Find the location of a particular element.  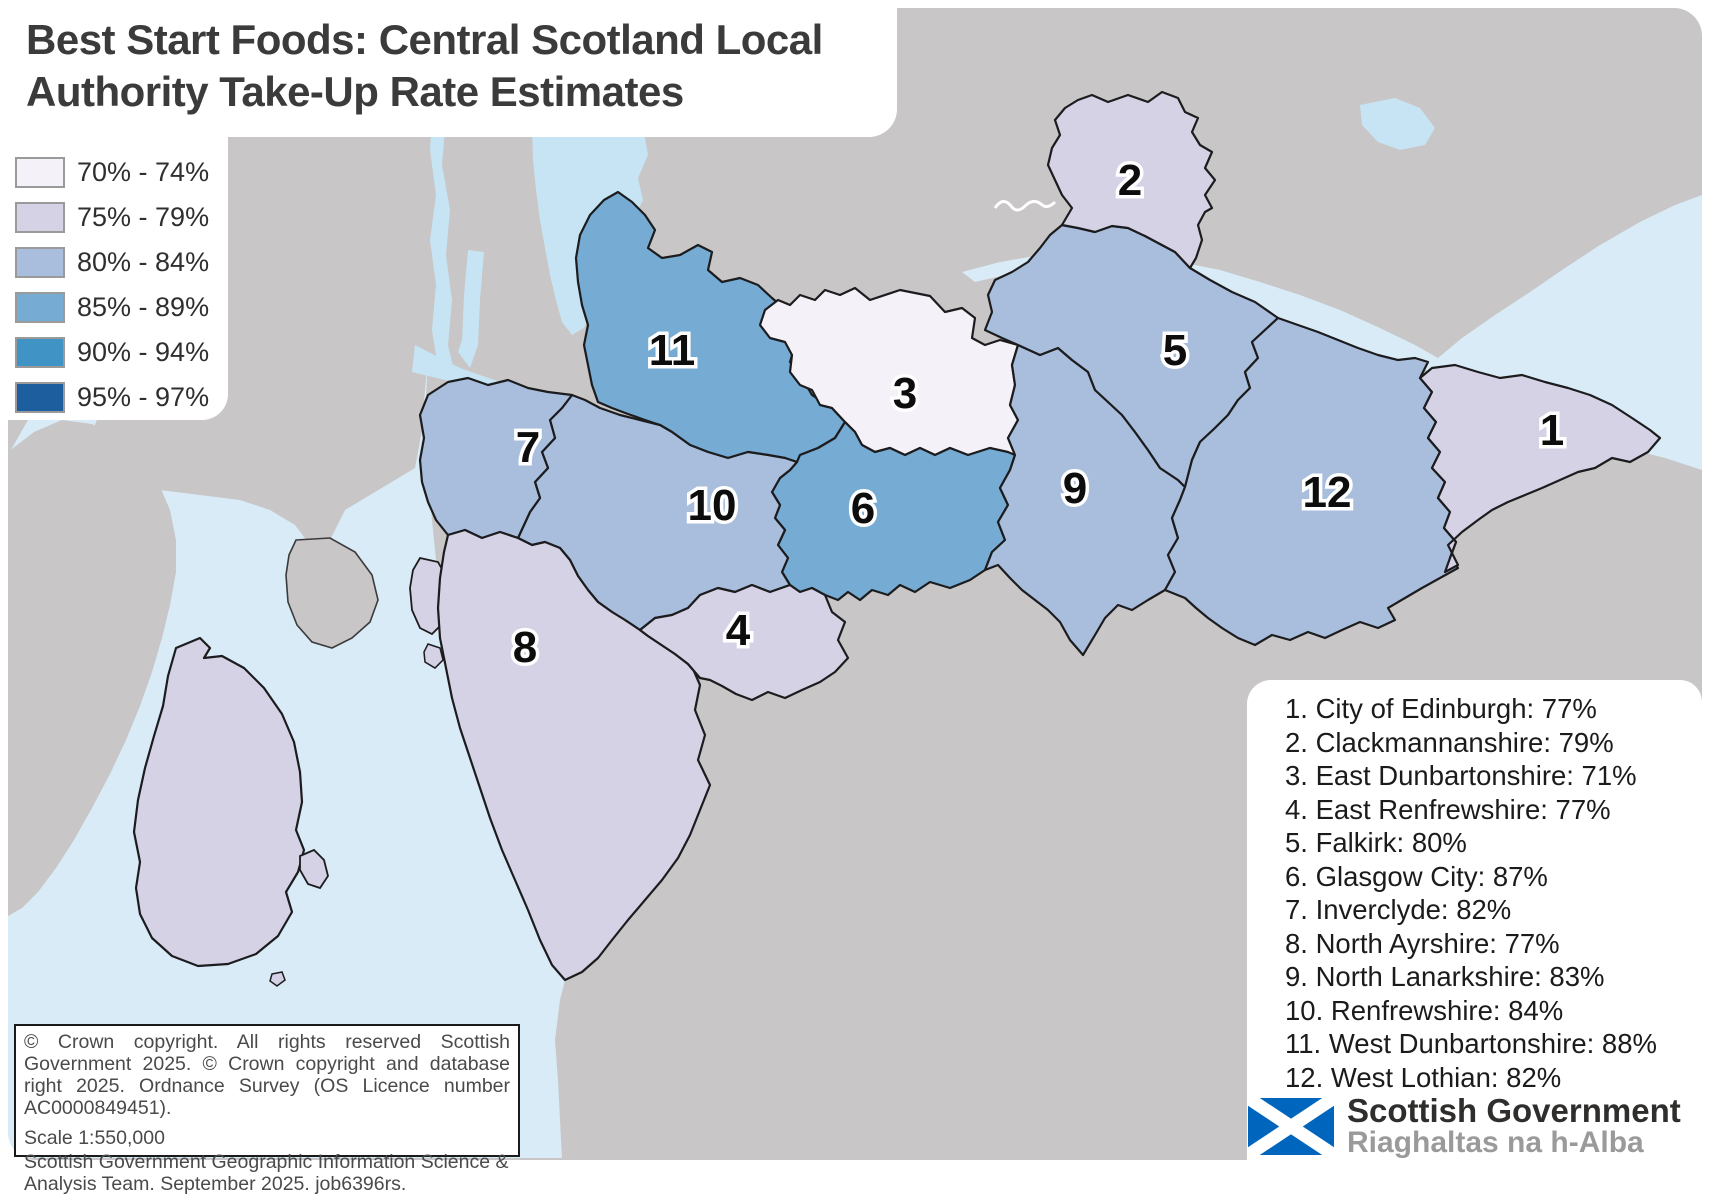

kintyre-peninsula is located at coordinates (92, 668).